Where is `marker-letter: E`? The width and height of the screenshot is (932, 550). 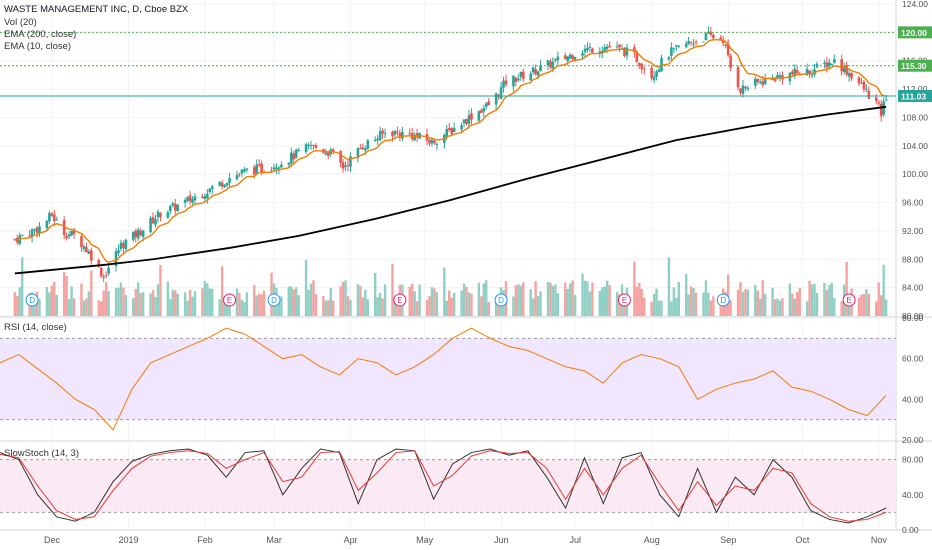 marker-letter: E is located at coordinates (399, 300).